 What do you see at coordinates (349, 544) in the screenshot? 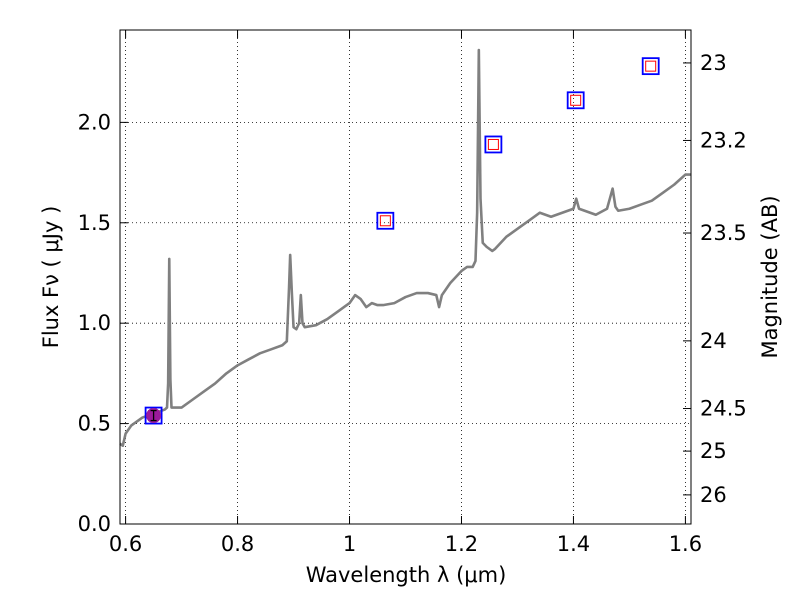
I see `x-tick-label: 1` at bounding box center [349, 544].